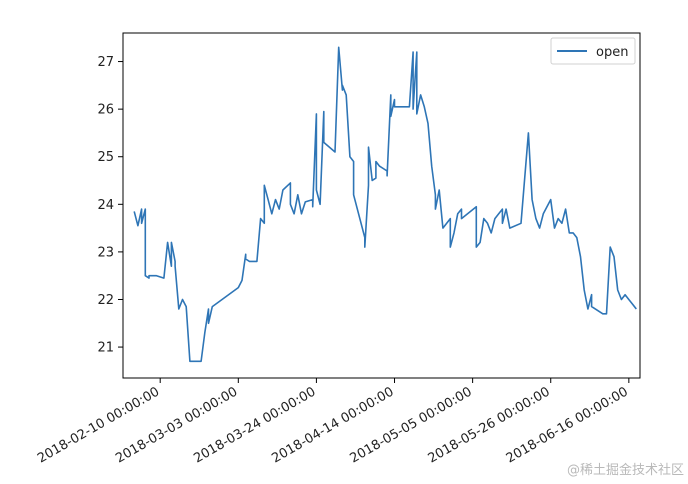  What do you see at coordinates (98, 425) in the screenshot?
I see `x-tick-label: 2018-02-10 00:00:00` at bounding box center [98, 425].